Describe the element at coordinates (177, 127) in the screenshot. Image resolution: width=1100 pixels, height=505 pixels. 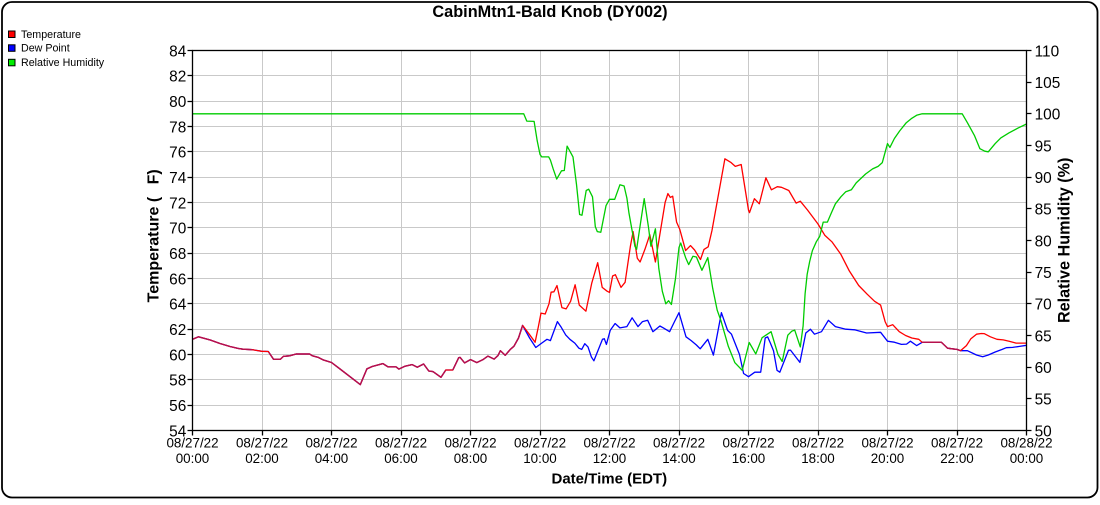
I see `svg-text: 78` at that location.